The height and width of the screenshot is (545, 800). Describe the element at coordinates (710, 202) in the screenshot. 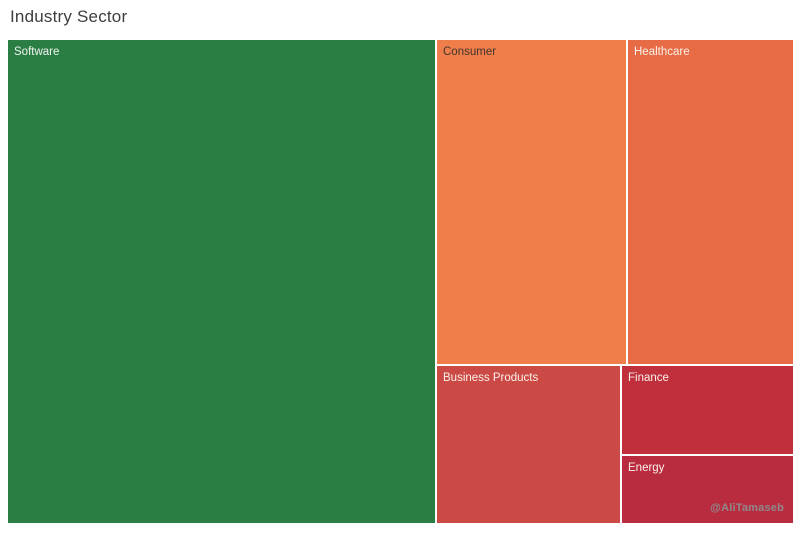

I see `treemap-tile-healthcare: Healthcare` at that location.